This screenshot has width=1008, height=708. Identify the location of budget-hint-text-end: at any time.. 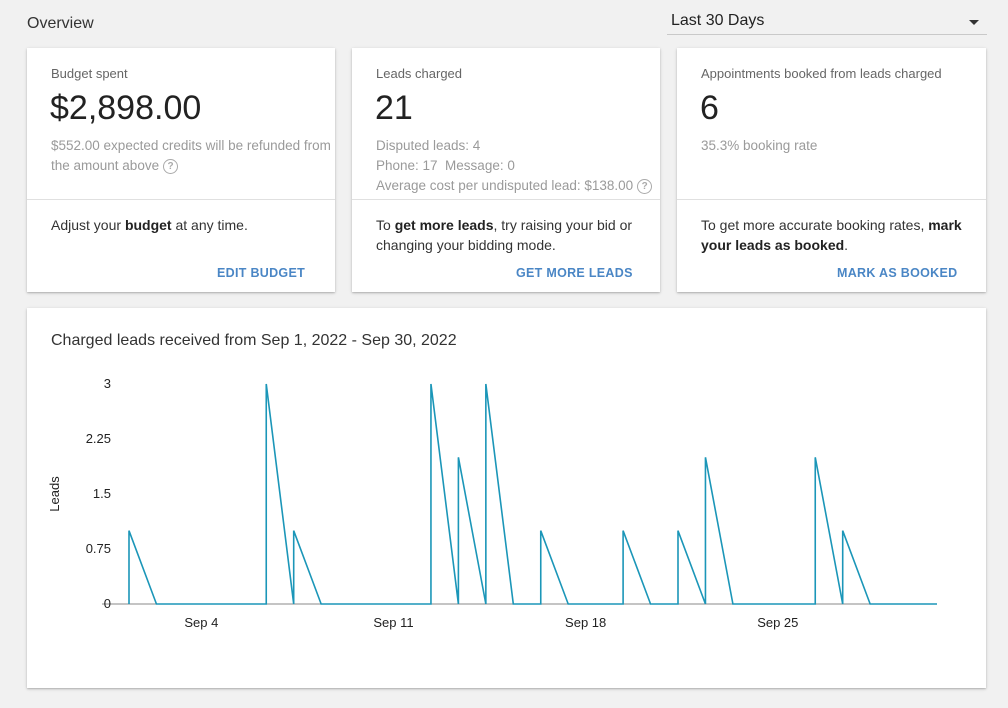
(209, 225).